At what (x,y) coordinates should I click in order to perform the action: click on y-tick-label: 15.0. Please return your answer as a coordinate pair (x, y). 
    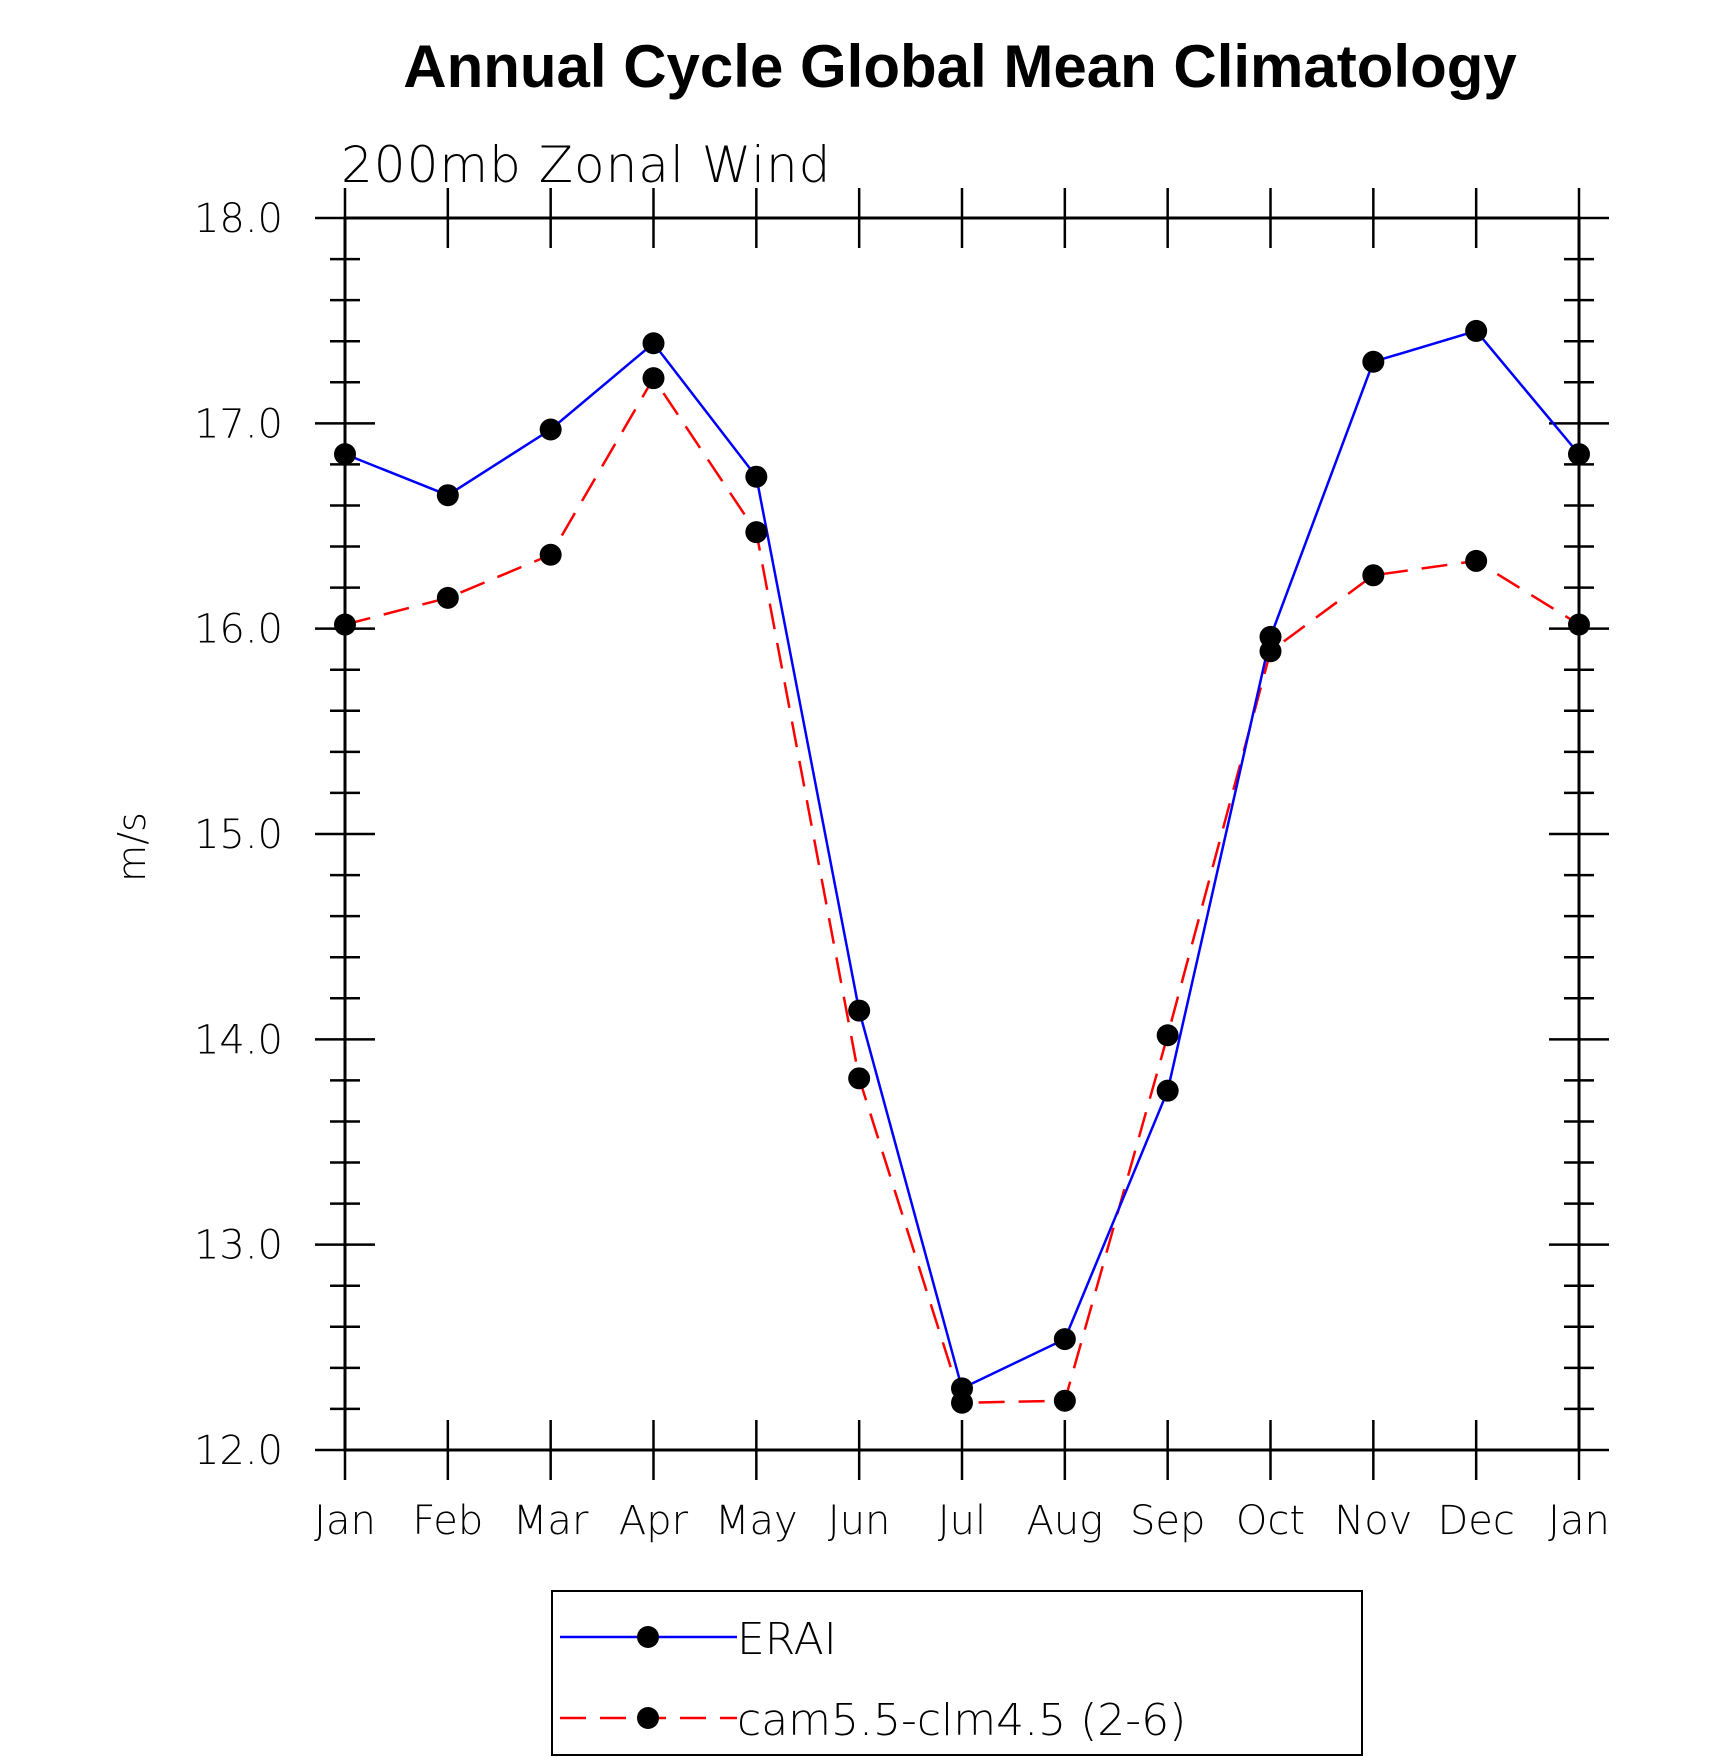
    Looking at the image, I should click on (238, 835).